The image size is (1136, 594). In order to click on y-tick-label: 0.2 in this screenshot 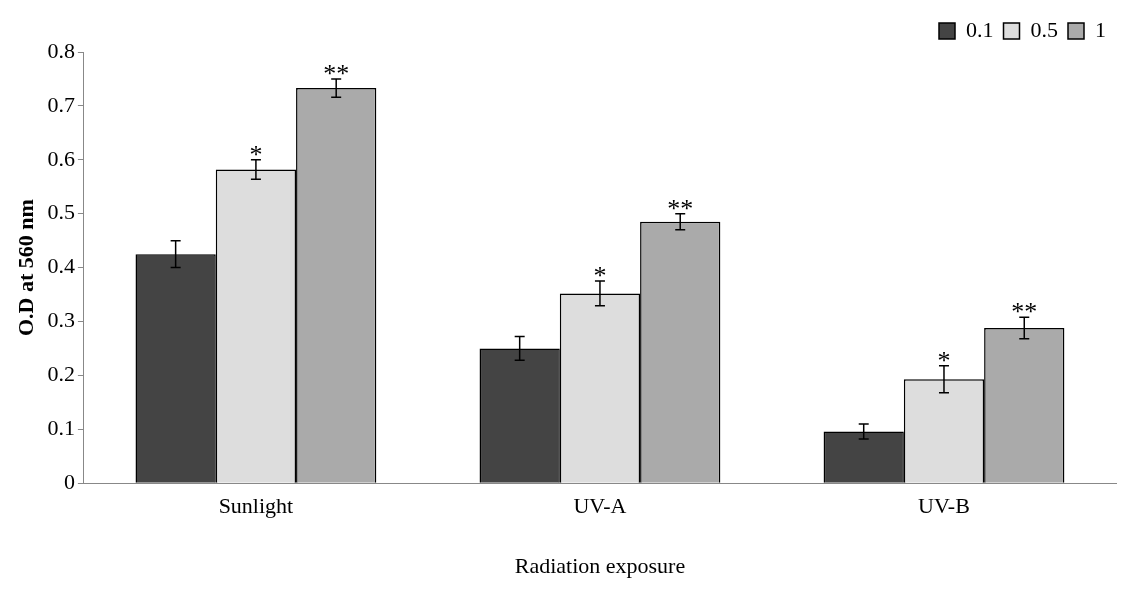, I will do `click(61, 374)`.